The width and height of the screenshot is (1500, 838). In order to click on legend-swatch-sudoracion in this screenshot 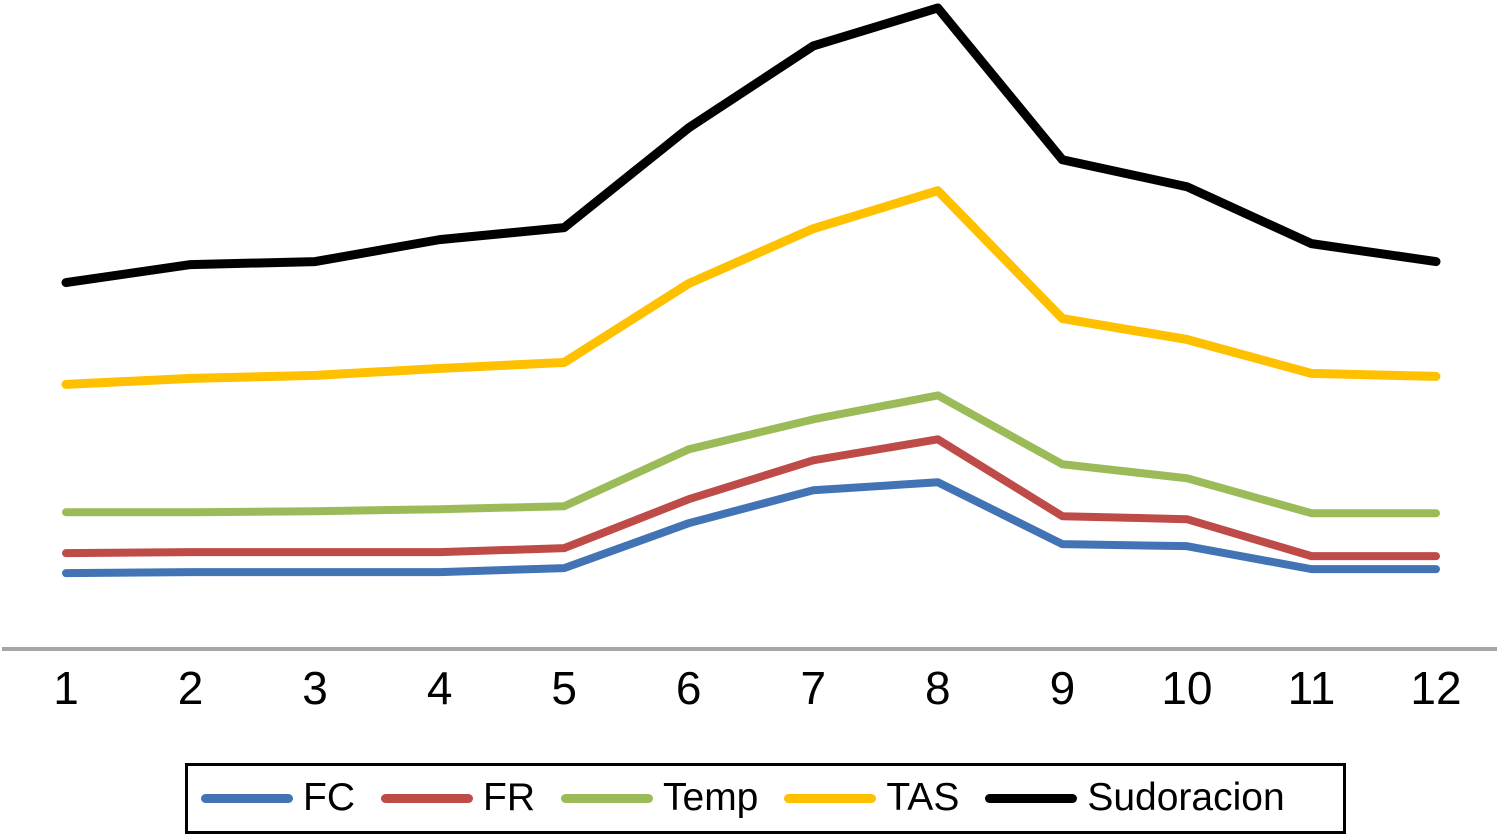, I will do `click(1031, 798)`.